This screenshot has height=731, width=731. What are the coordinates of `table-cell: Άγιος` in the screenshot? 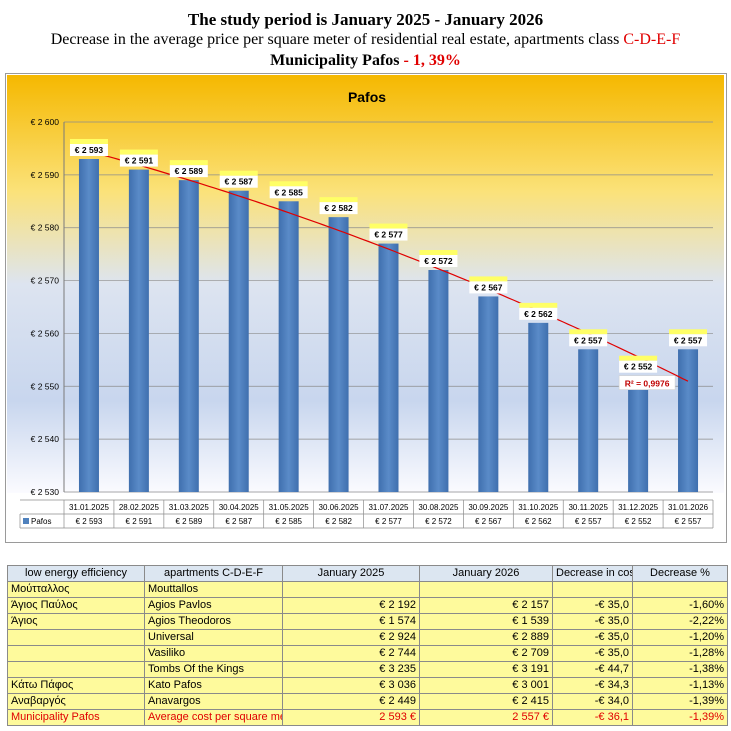 It's located at (76, 621).